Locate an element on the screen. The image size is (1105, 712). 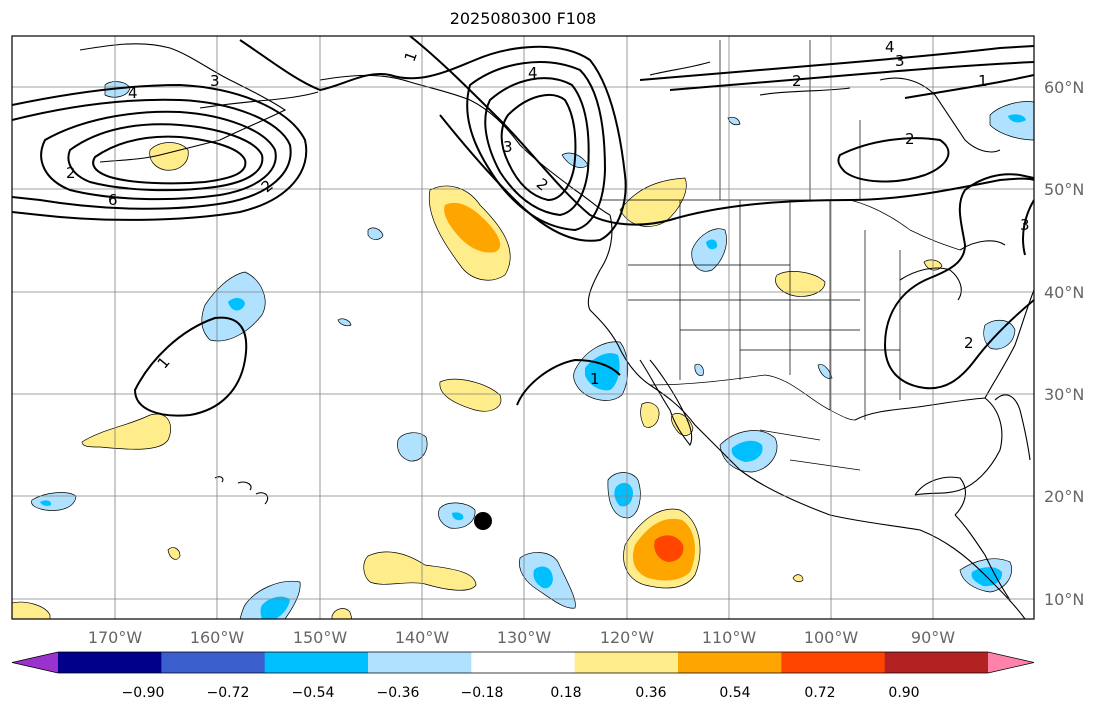
aleutian-islands is located at coordinates (259, 100).